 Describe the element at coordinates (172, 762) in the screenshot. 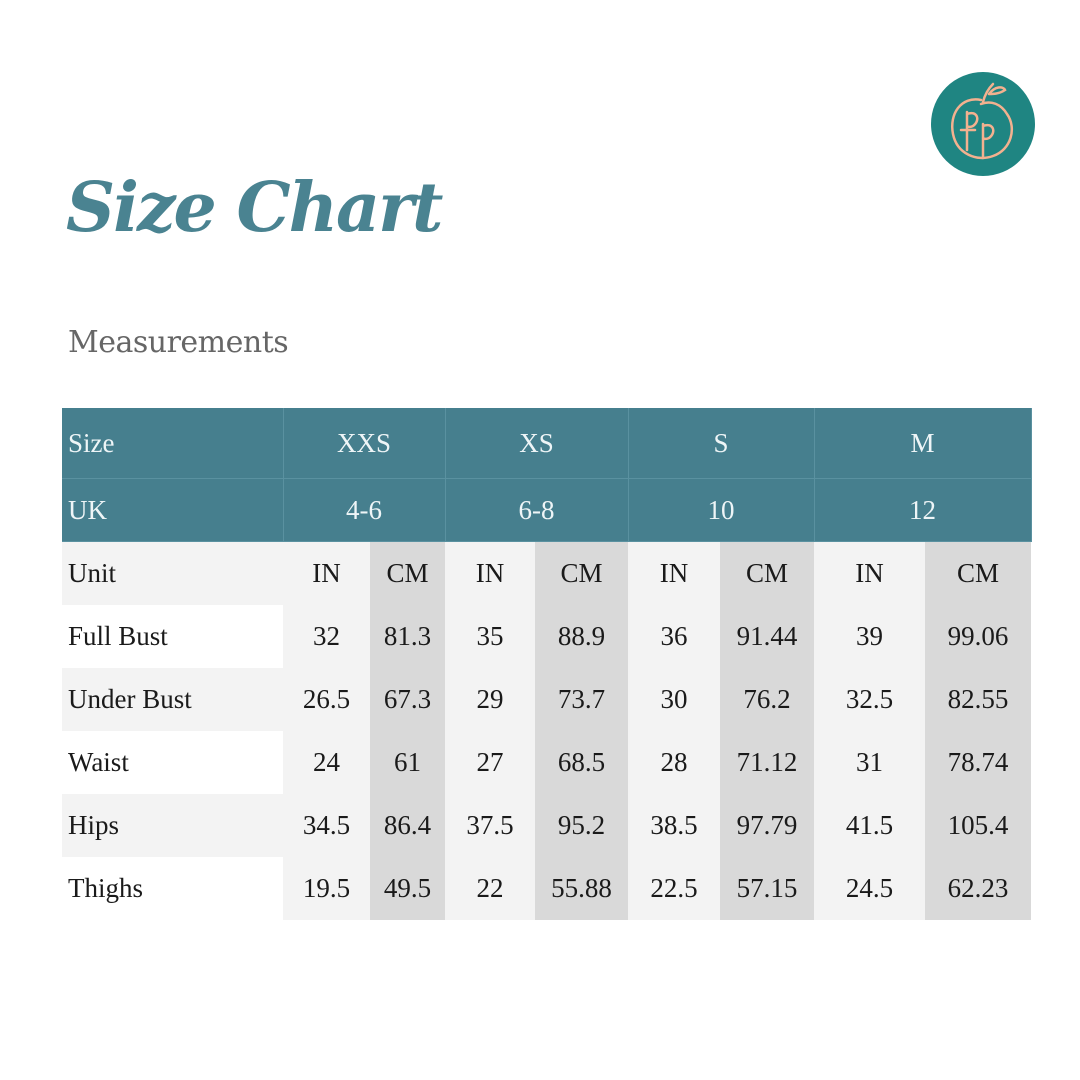

I see `row-label: Waist` at that location.